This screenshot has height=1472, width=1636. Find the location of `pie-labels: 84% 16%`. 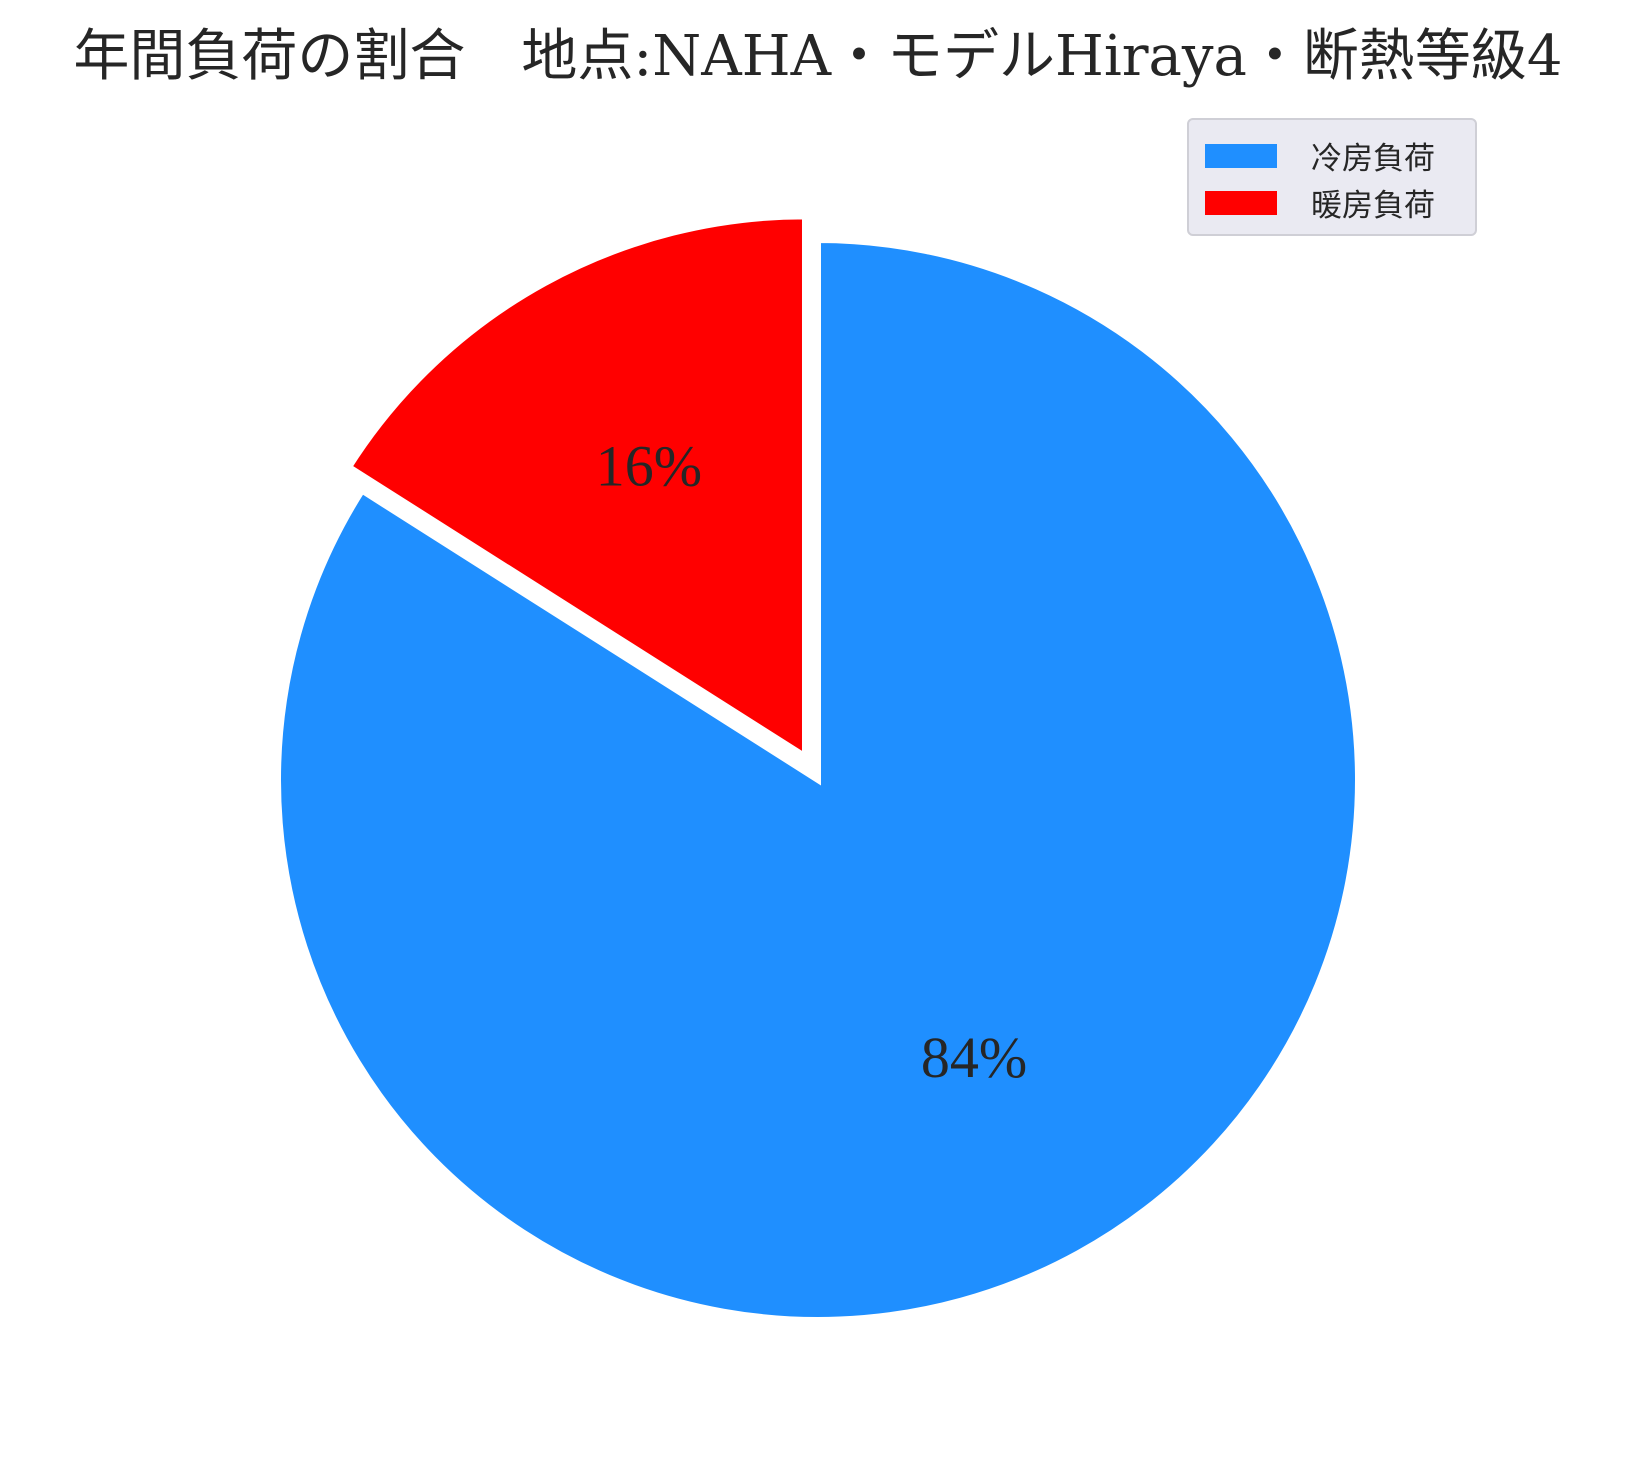

pie-labels: 84% 16% is located at coordinates (812, 762).